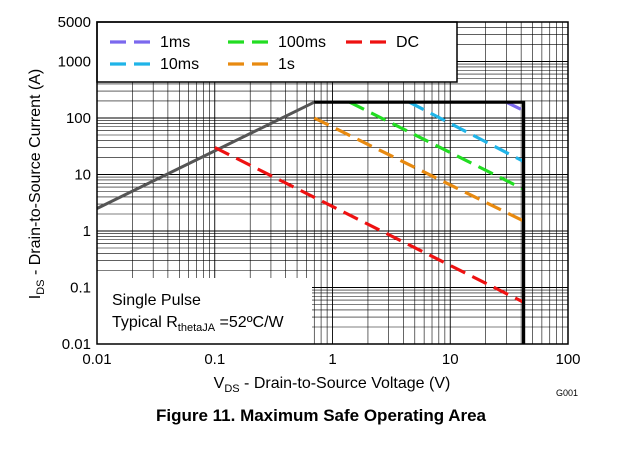 This screenshot has height=454, width=642. What do you see at coordinates (76, 344) in the screenshot?
I see `y-tick-label: 0.01` at bounding box center [76, 344].